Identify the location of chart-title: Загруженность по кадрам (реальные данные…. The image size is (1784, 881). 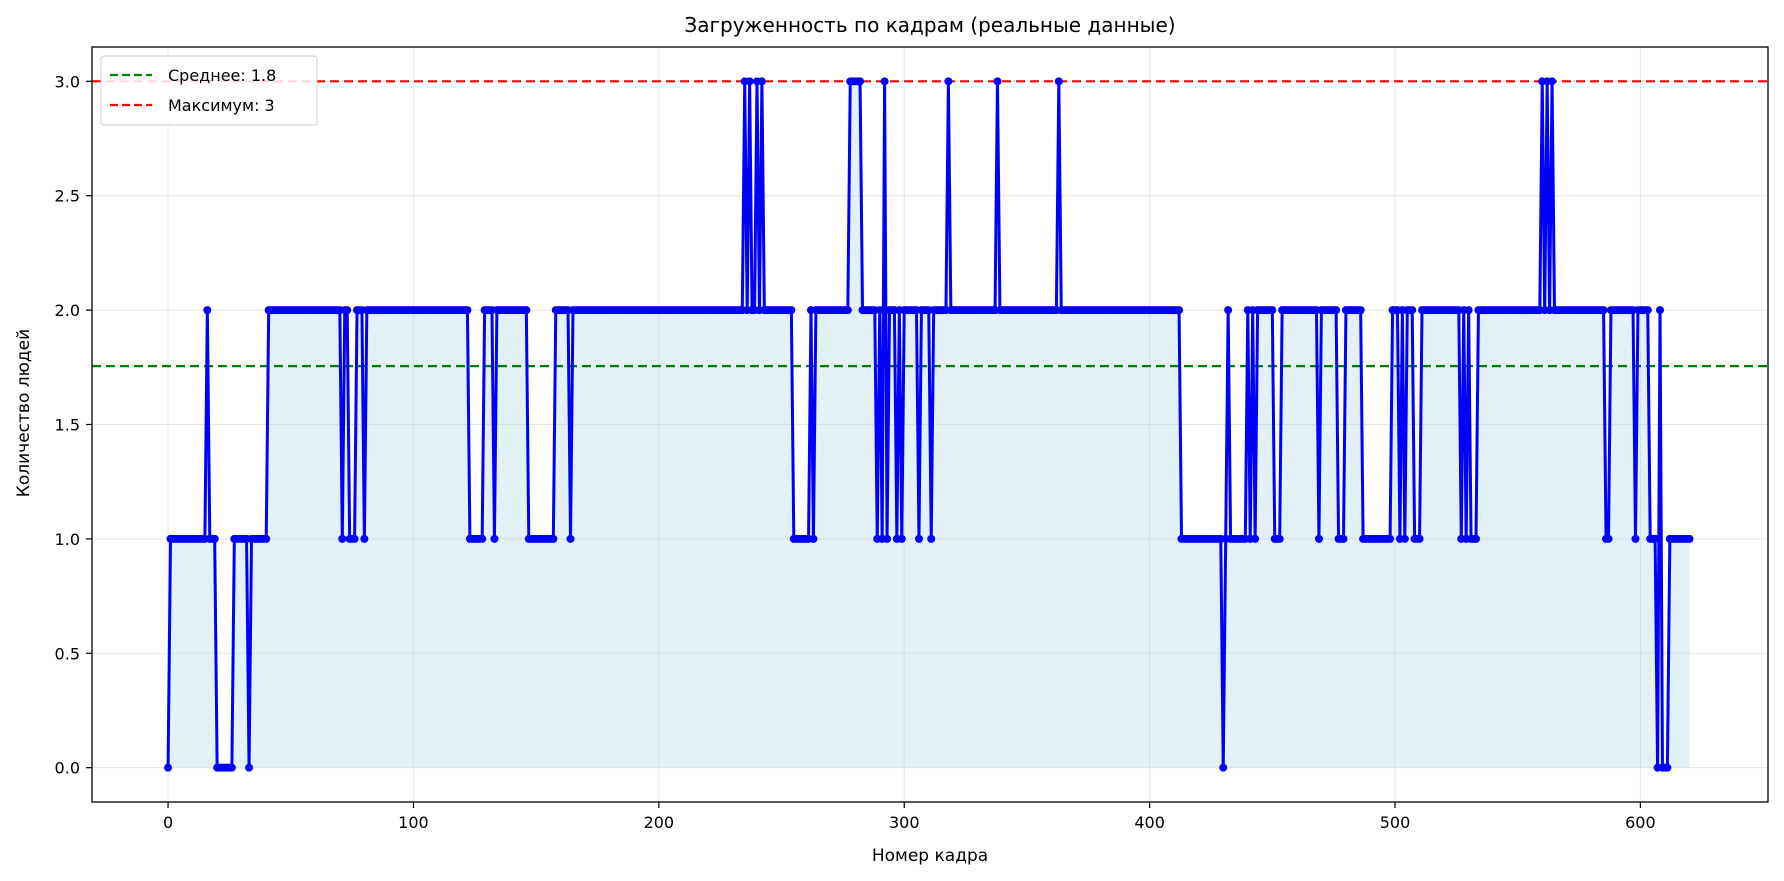
(929, 25).